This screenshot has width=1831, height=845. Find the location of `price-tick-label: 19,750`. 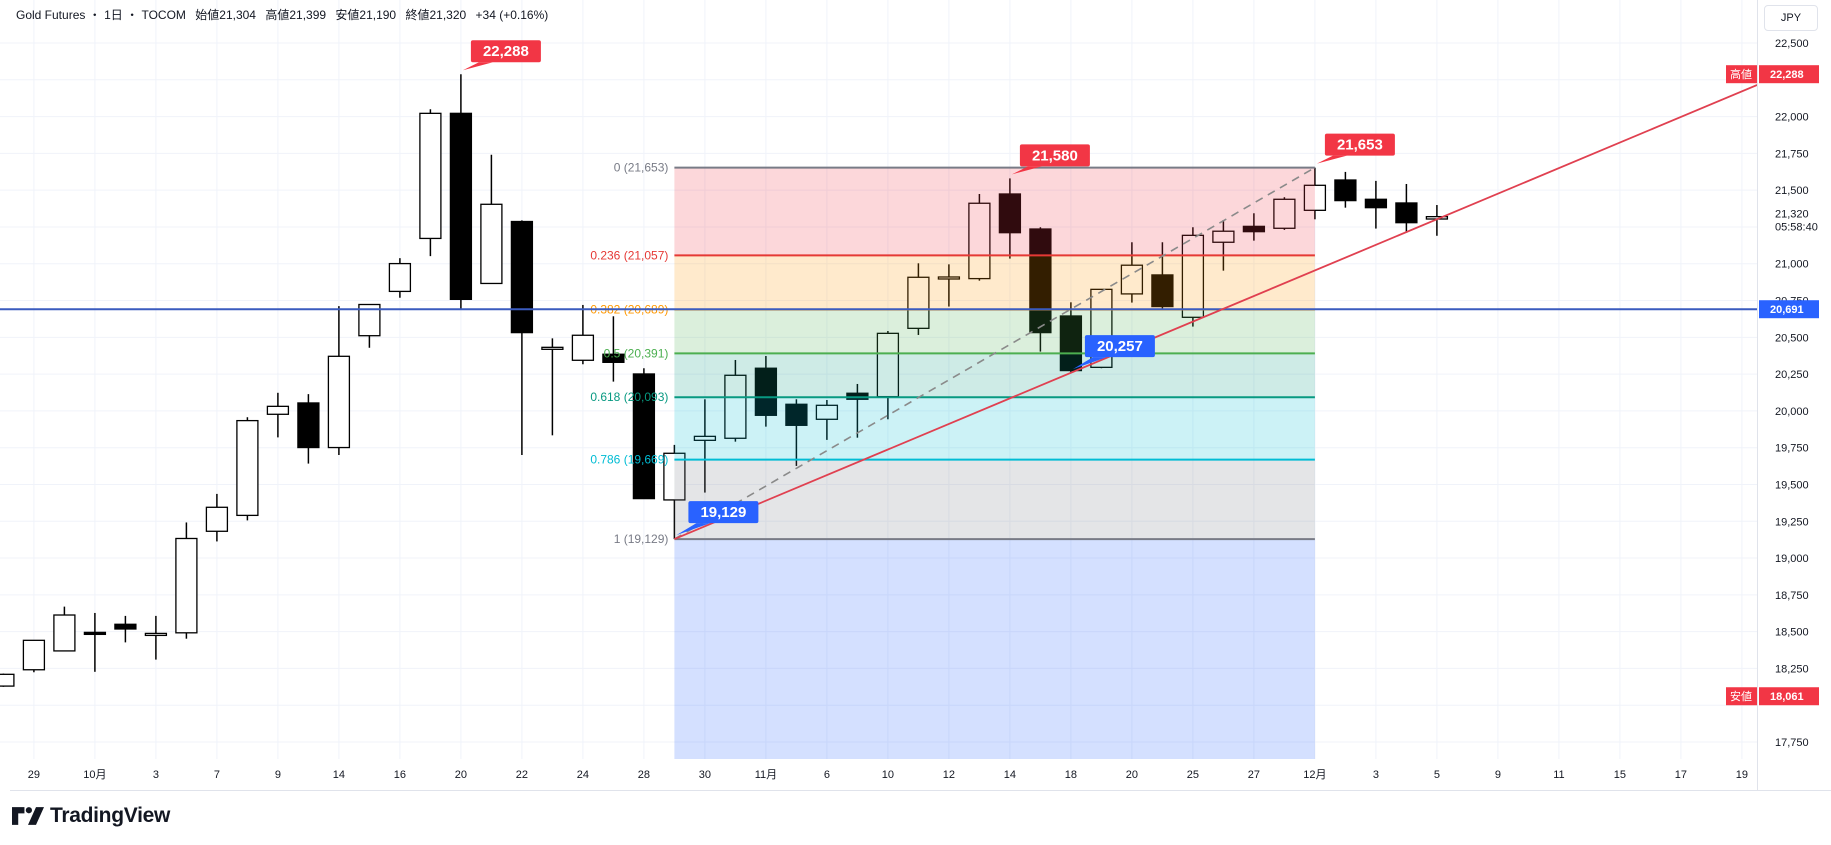

price-tick-label: 19,750 is located at coordinates (1792, 449).